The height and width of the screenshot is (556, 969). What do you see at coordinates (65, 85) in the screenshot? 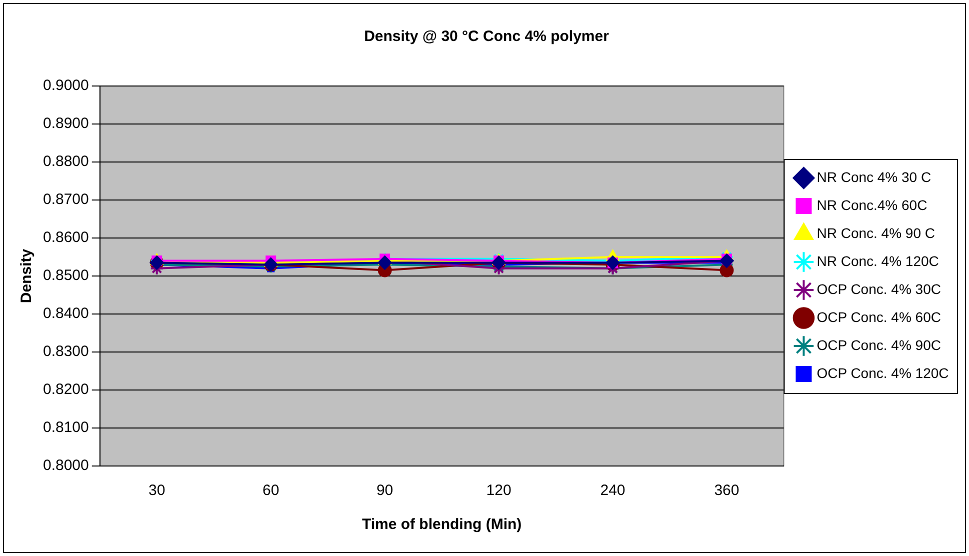
I see `y-tick-label: 0.9000` at bounding box center [65, 85].